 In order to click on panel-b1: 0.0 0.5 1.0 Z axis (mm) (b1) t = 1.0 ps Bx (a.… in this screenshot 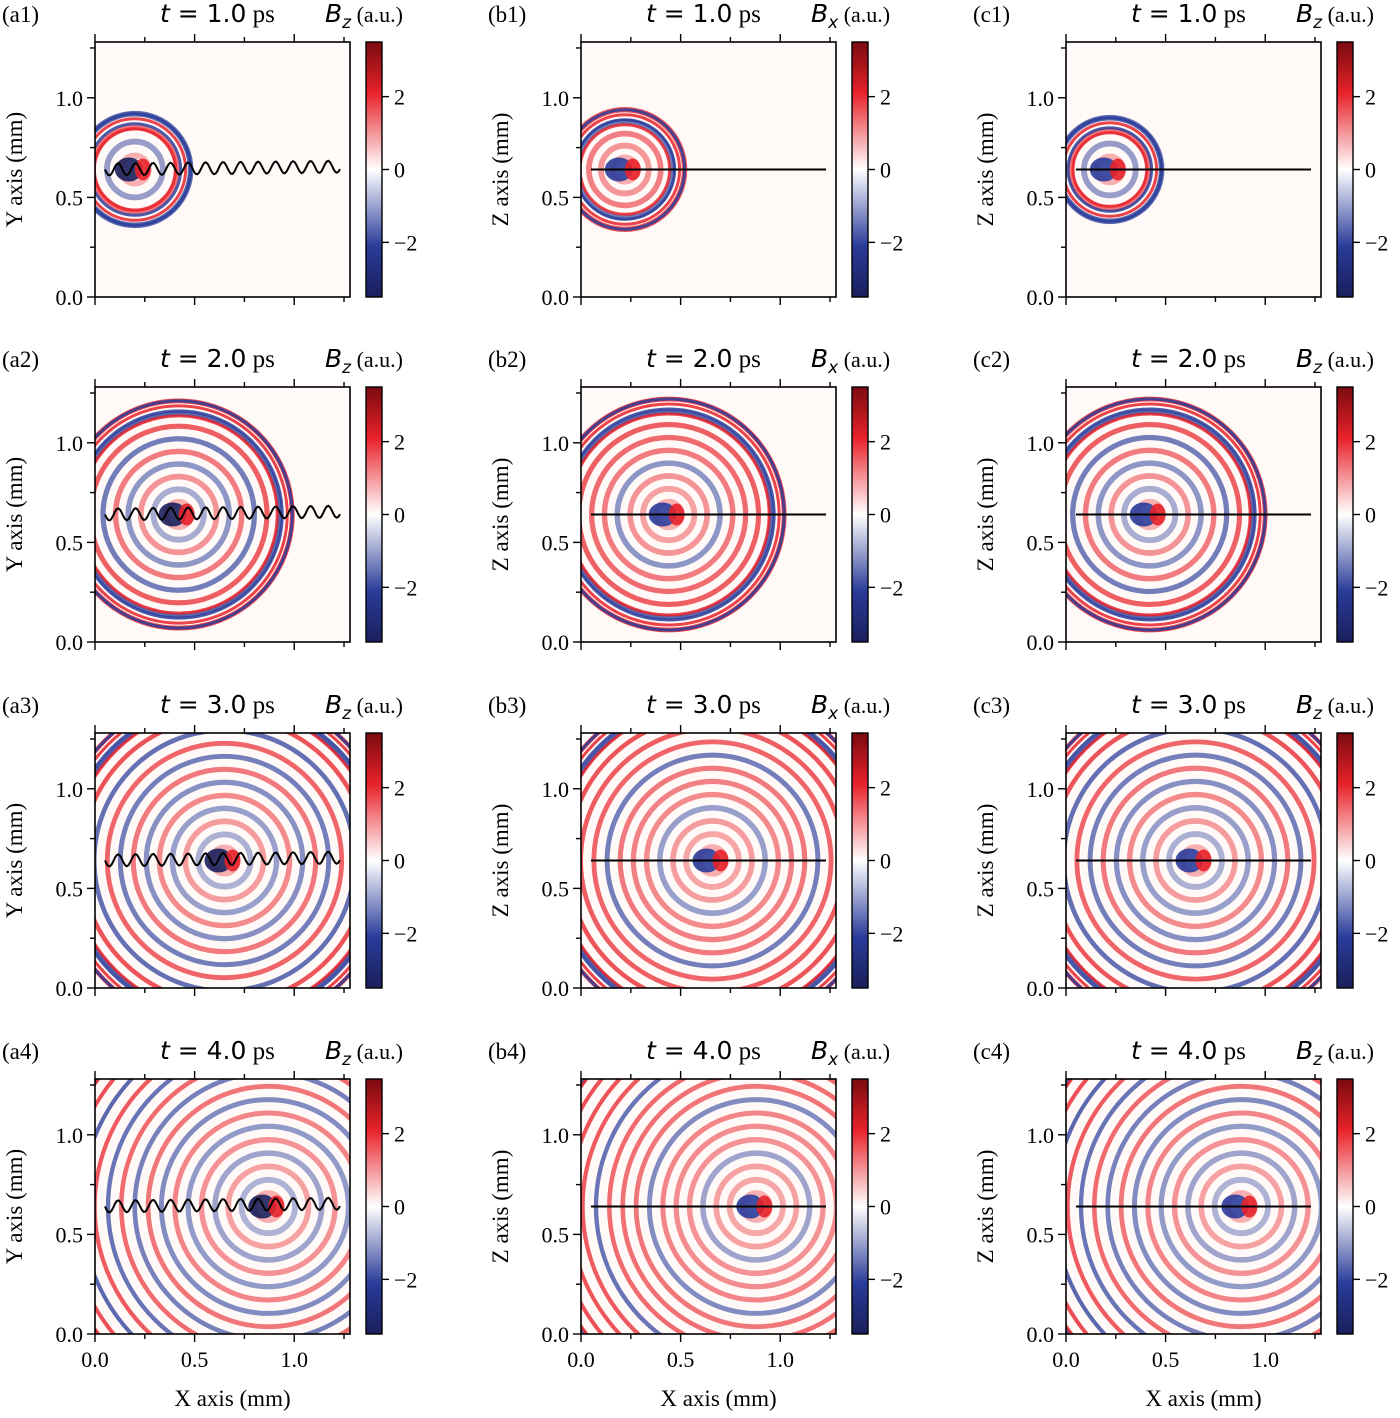, I will do `click(695, 155)`.